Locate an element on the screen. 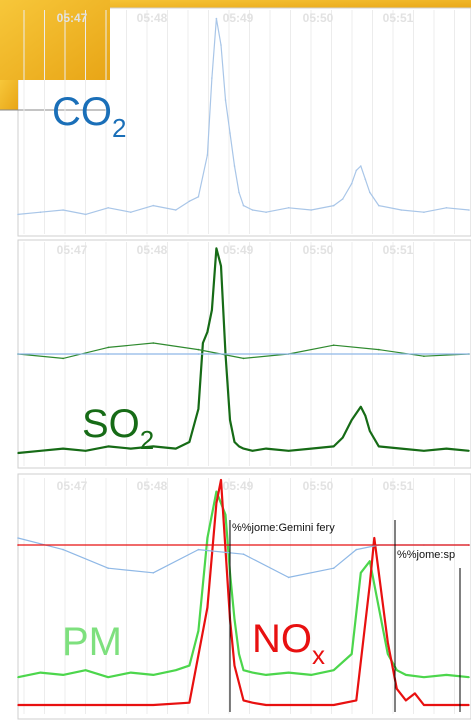  time-tick-label: 05:50 is located at coordinates (318, 18).